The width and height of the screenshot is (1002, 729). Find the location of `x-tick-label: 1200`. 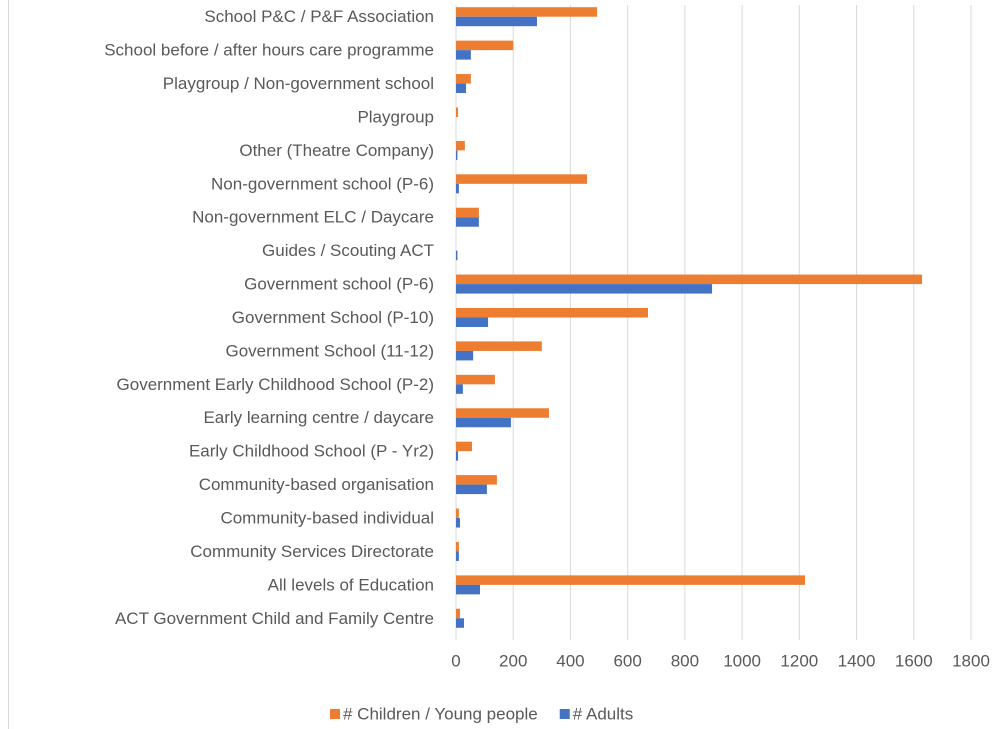

x-tick-label: 1200 is located at coordinates (799, 660).